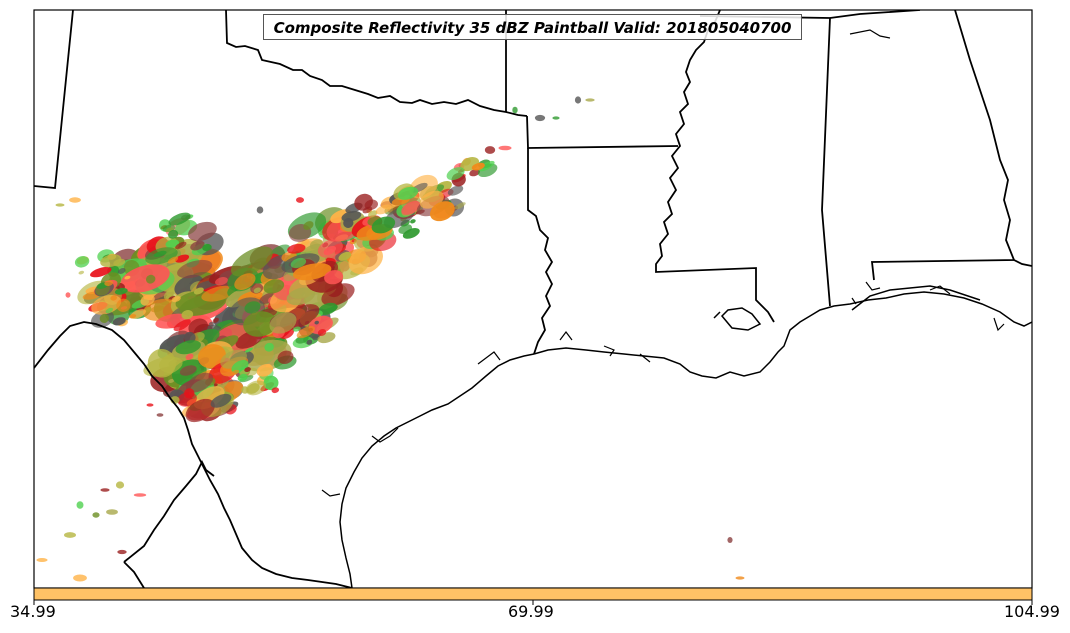 Image resolution: width=1070 pixels, height=633 pixels. I want to click on border-mississippi, so click(715, 166).